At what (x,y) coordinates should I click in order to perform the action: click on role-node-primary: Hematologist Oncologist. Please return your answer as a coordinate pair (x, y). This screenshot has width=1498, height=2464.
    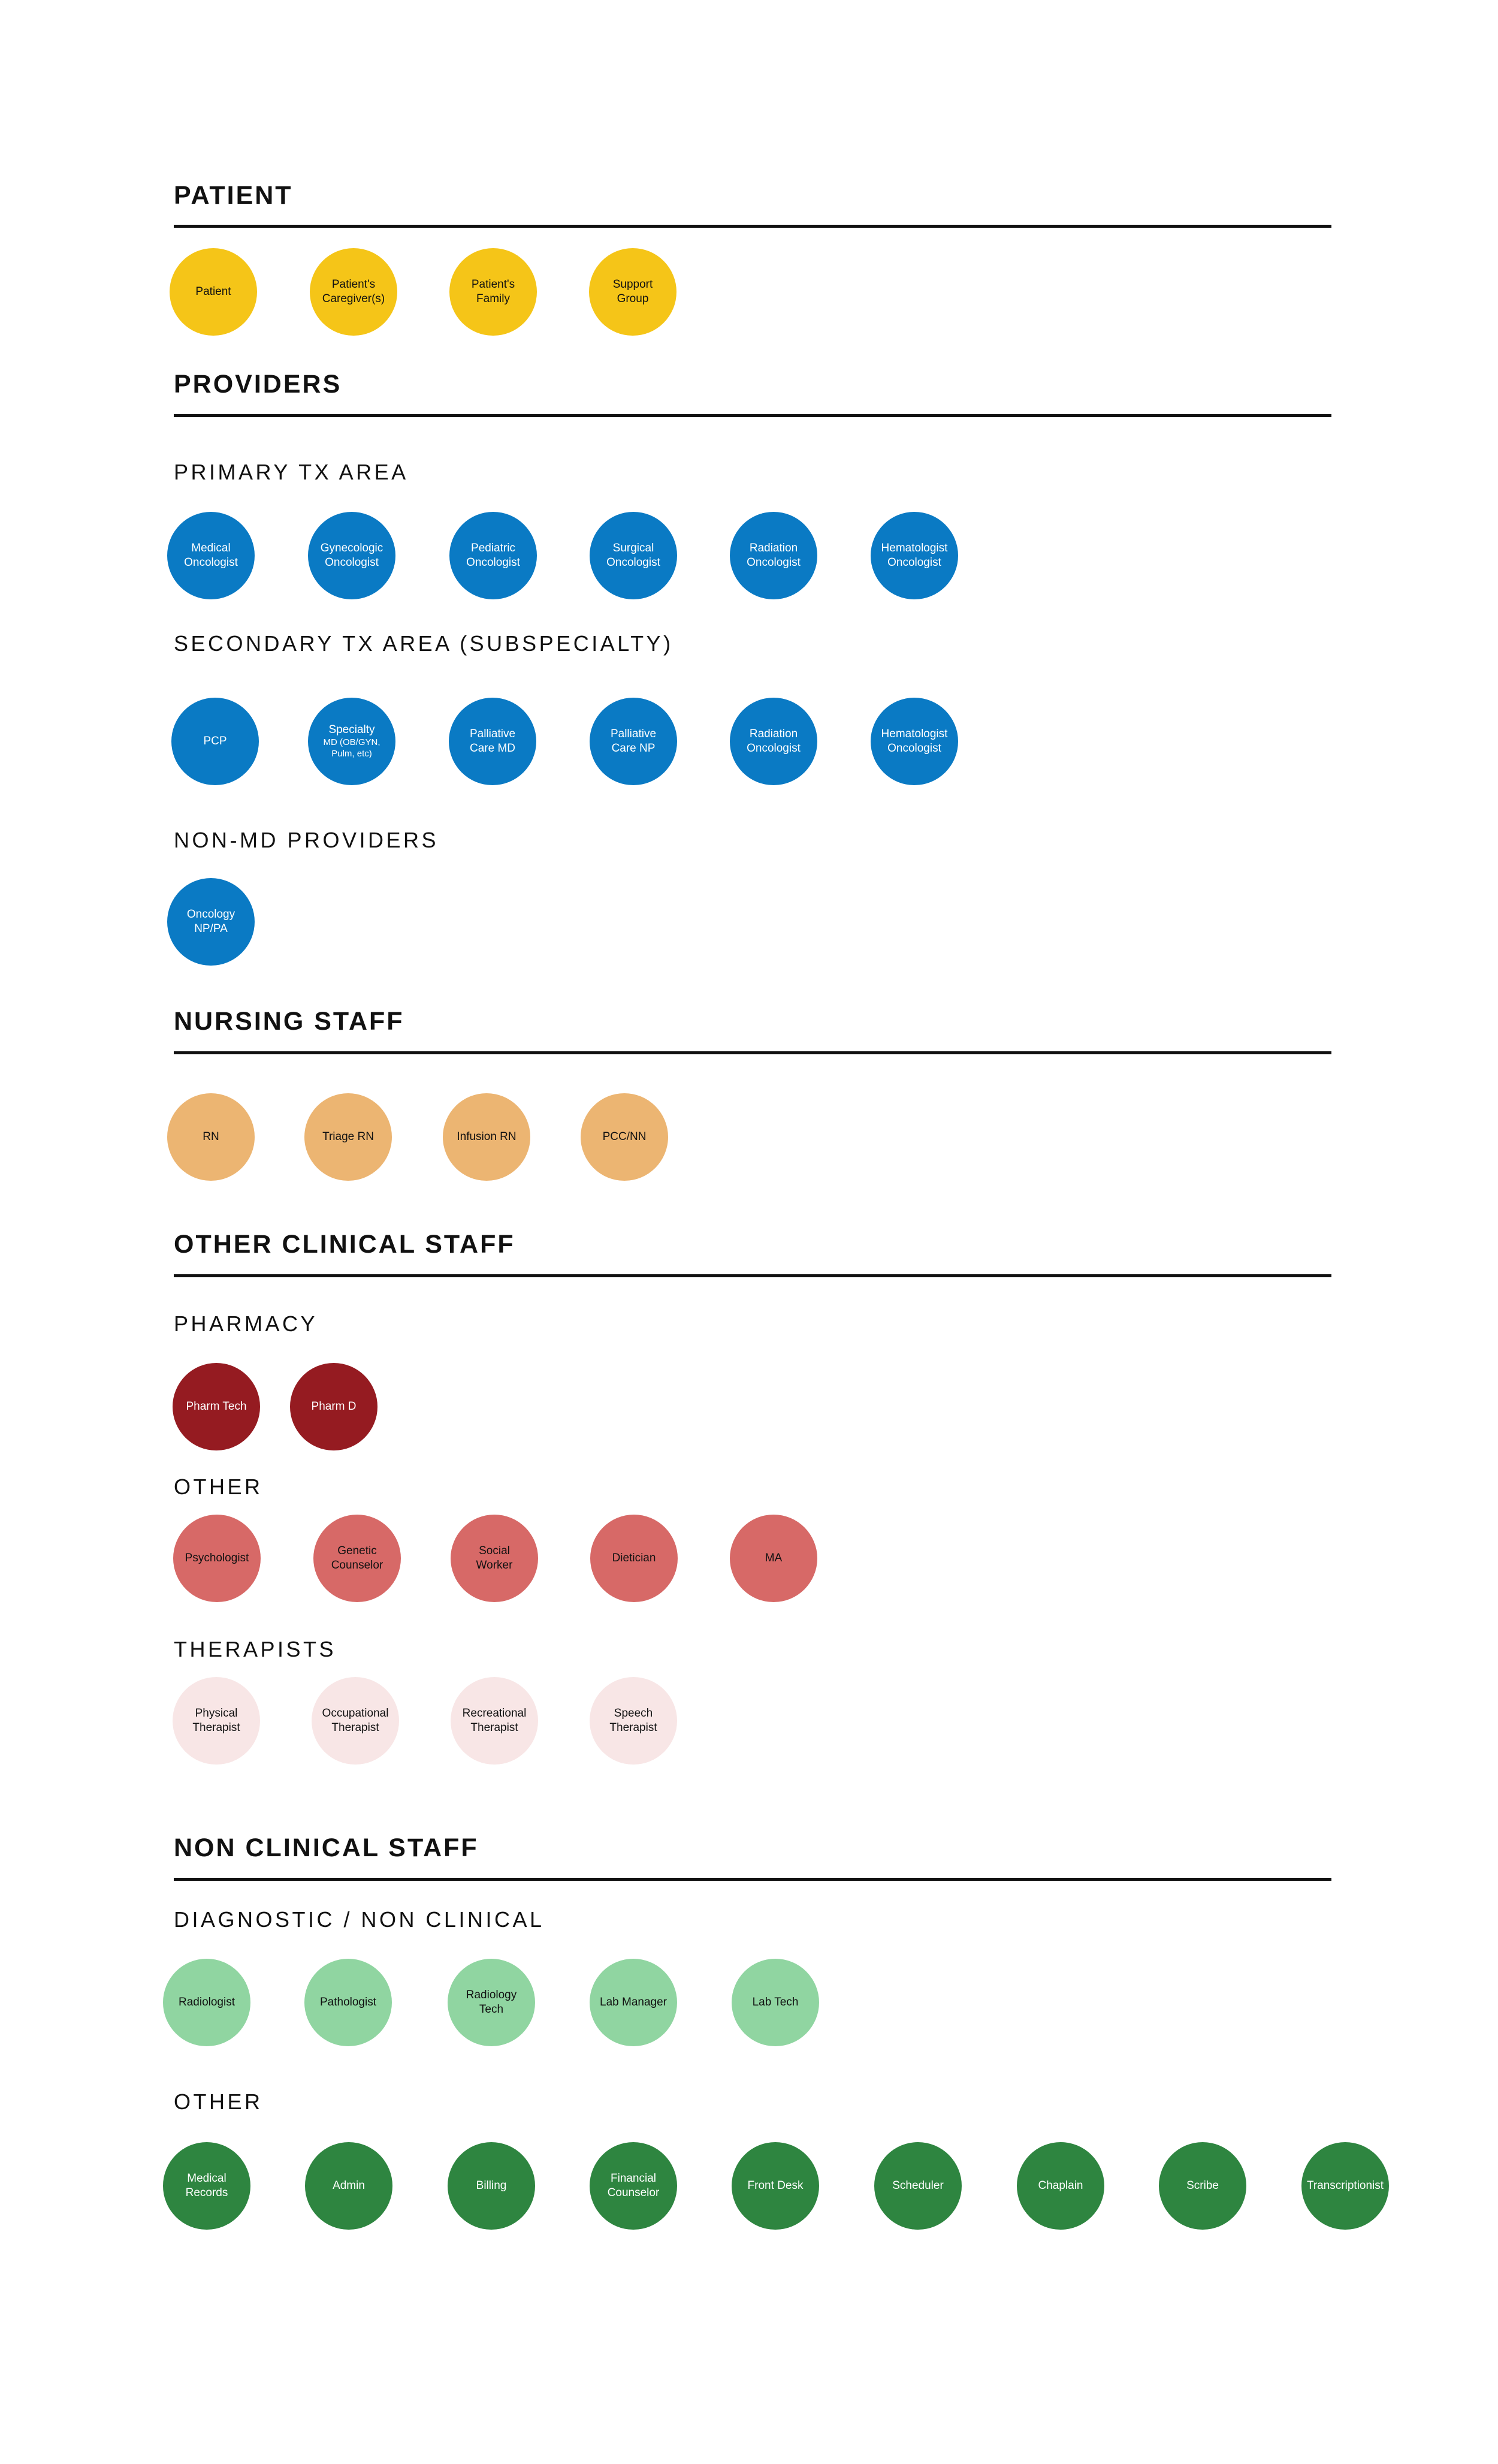
    Looking at the image, I should click on (914, 555).